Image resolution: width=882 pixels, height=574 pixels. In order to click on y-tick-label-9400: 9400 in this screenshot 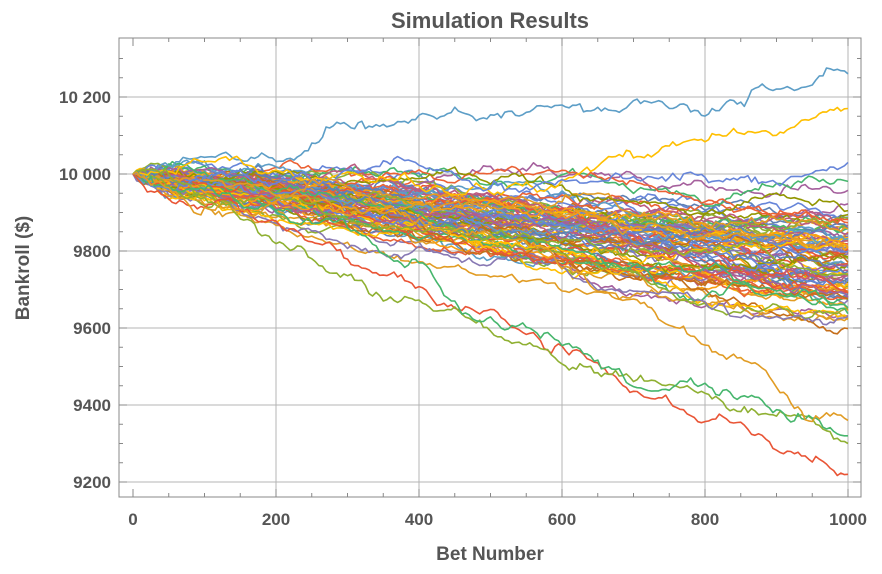, I will do `click(92, 405)`.